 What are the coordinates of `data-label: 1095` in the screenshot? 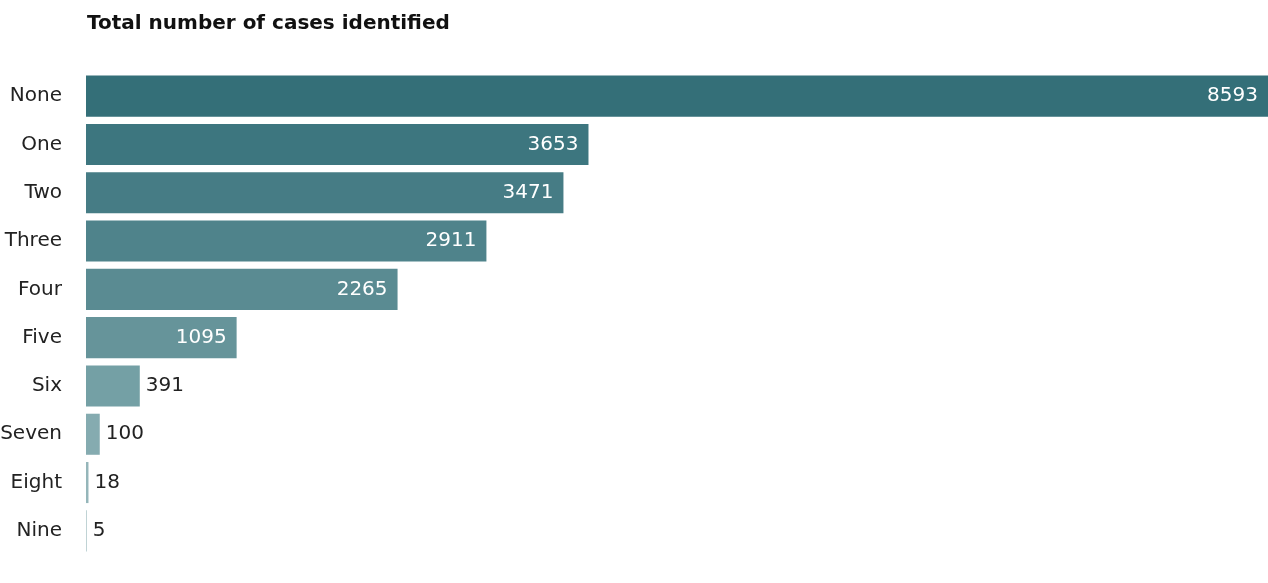 It's located at (201, 335).